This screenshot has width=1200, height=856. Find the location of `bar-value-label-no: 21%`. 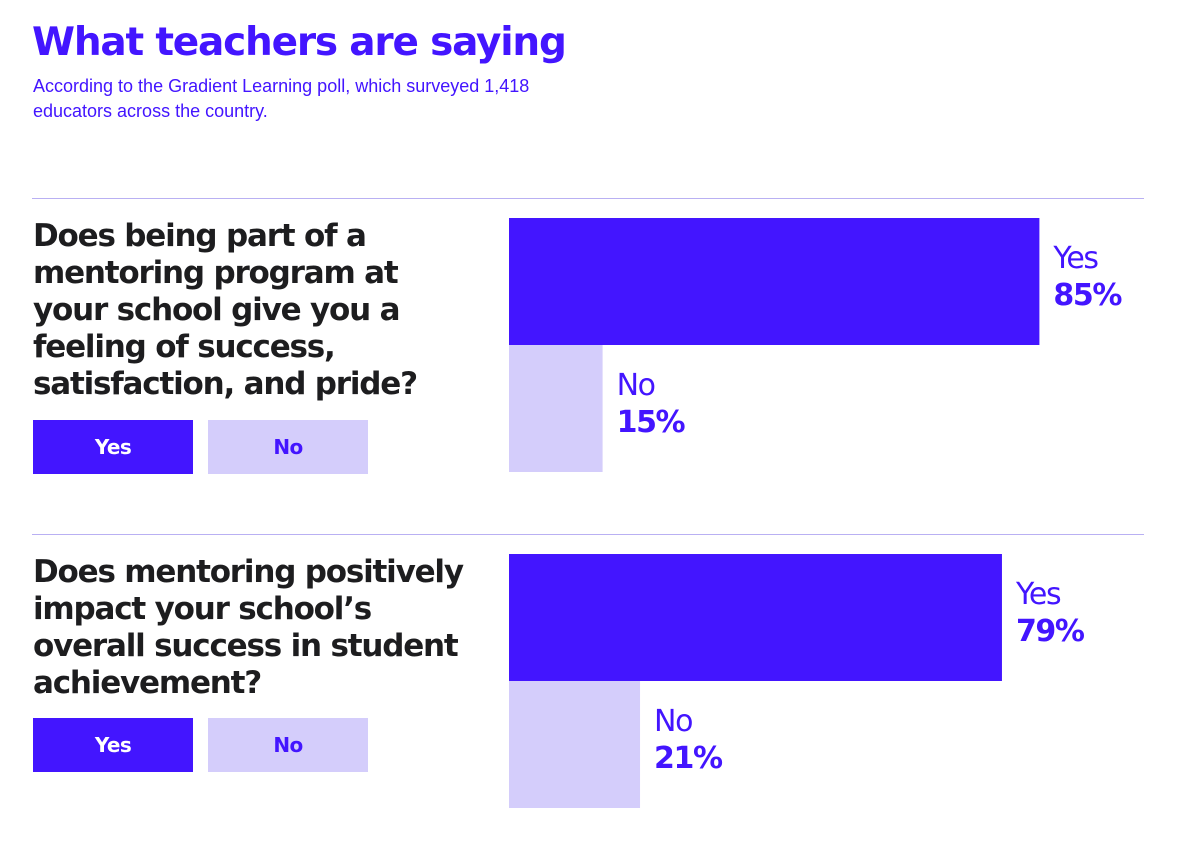

bar-value-label-no: 21% is located at coordinates (688, 758).